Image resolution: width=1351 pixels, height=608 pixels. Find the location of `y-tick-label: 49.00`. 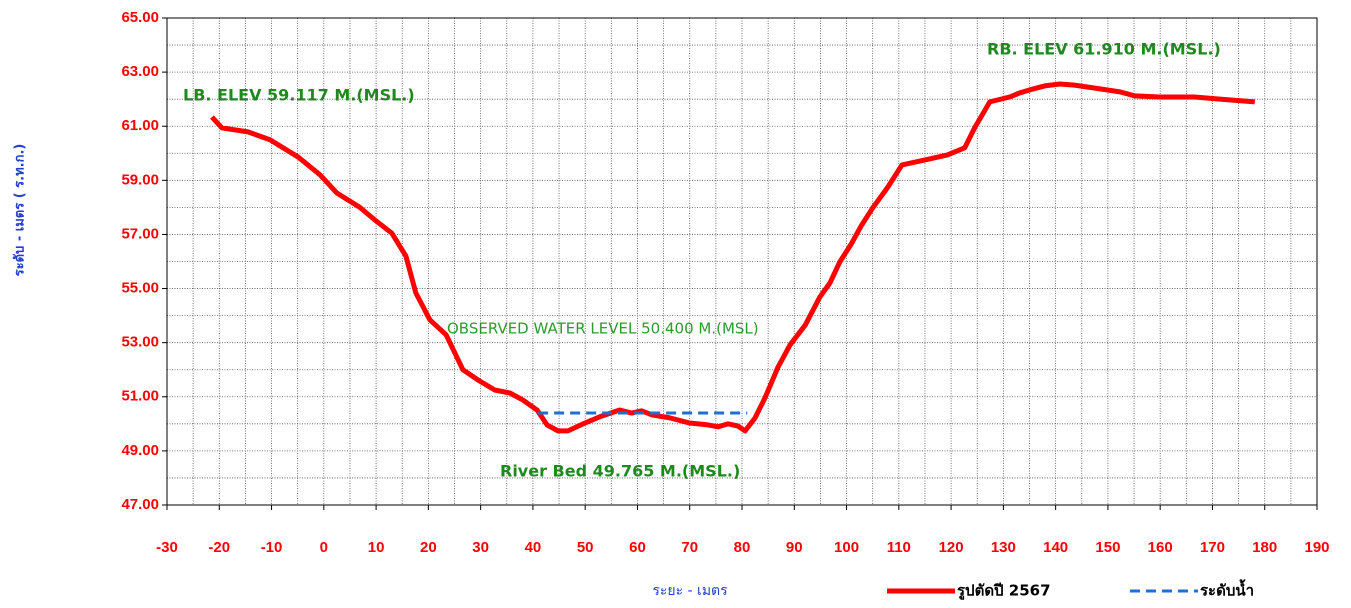

y-tick-label: 49.00 is located at coordinates (140, 450).